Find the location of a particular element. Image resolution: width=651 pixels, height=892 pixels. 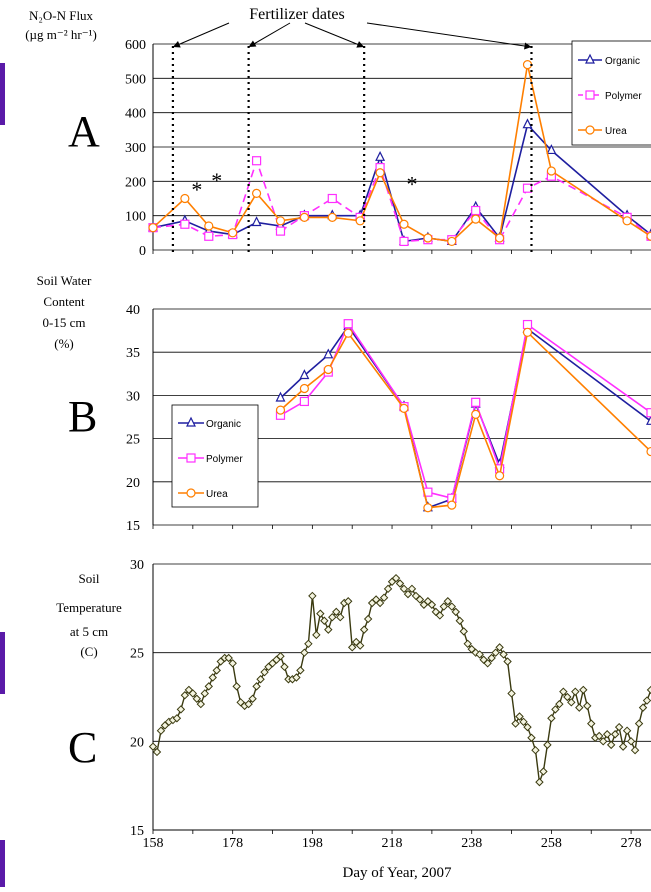

y-tick-label: 200 is located at coordinates (135, 182).